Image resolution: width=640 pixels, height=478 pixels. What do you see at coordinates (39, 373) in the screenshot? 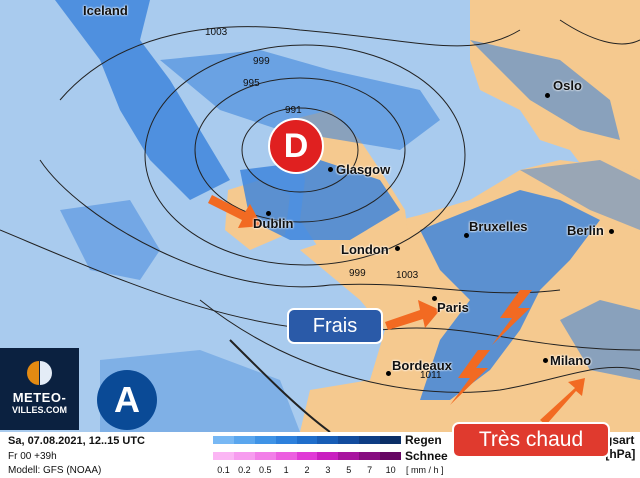
I see `logo-icon` at bounding box center [39, 373].